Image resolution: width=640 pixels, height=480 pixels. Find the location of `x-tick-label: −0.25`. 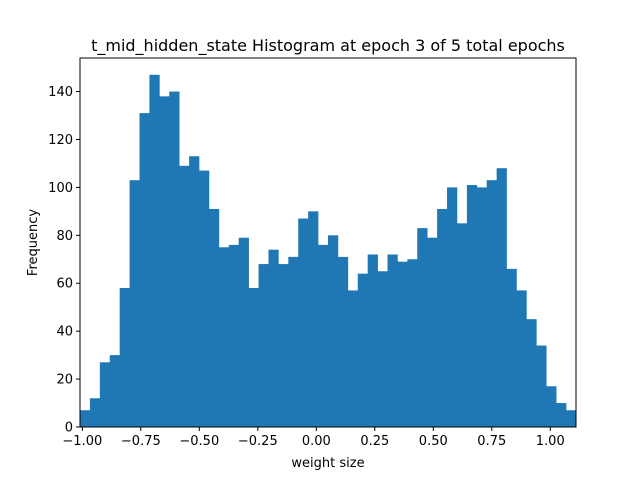

x-tick-label: −0.25 is located at coordinates (258, 441).